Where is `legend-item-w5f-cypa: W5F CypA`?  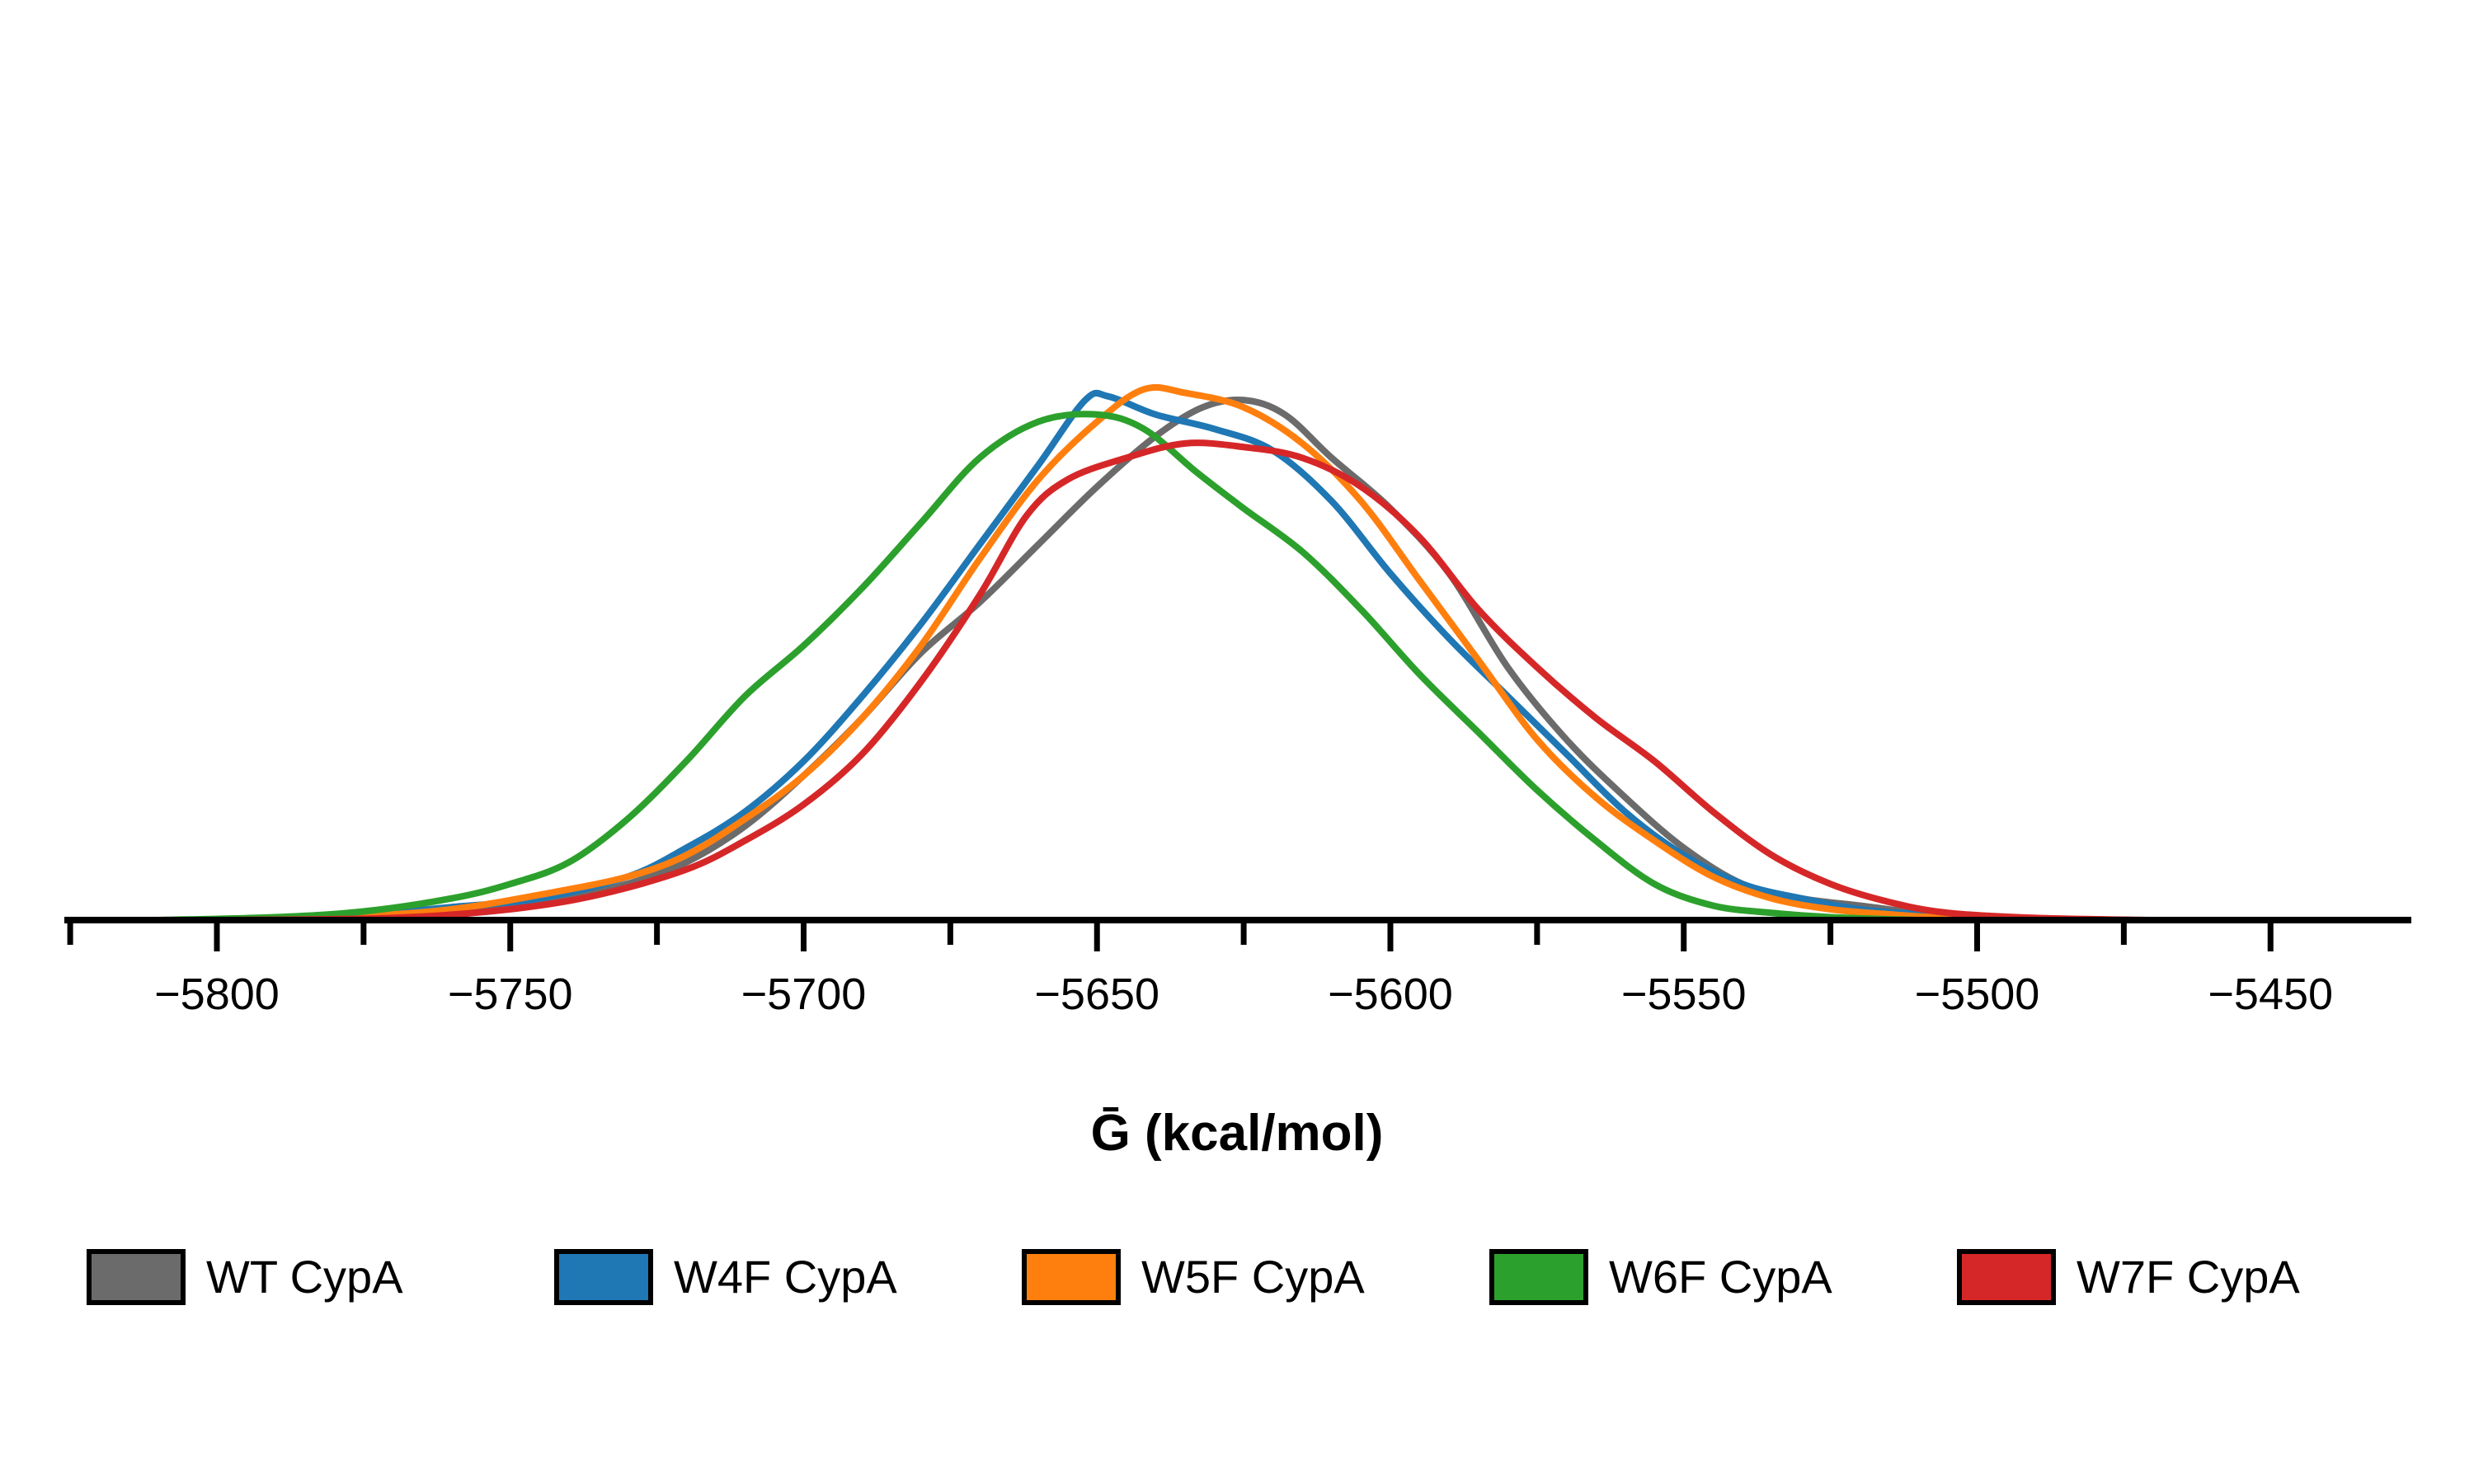
legend-item-w5f-cypa: W5F CypA is located at coordinates (1193, 1277).